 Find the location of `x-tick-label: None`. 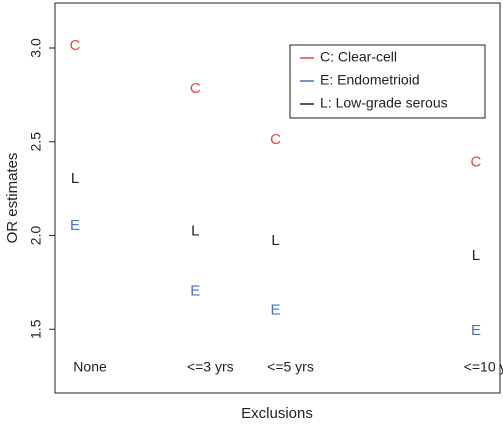

x-tick-label: None is located at coordinates (90, 367).